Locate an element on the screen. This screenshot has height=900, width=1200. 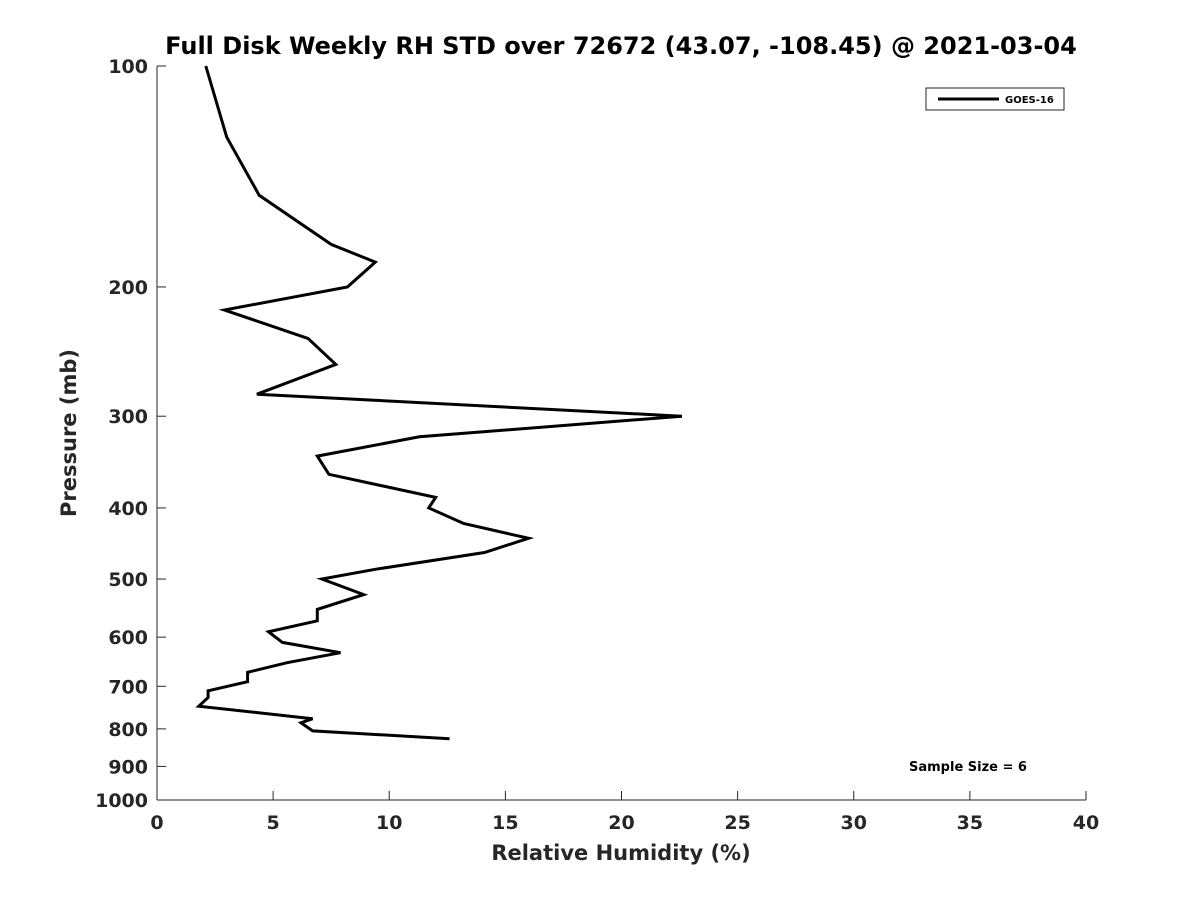
x-tick-label: 20 is located at coordinates (621, 823).